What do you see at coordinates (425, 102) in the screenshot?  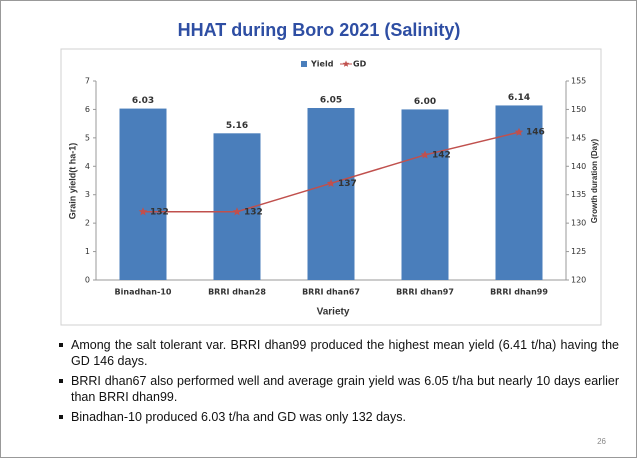 I see `bar-value-label: 6.00` at bounding box center [425, 102].